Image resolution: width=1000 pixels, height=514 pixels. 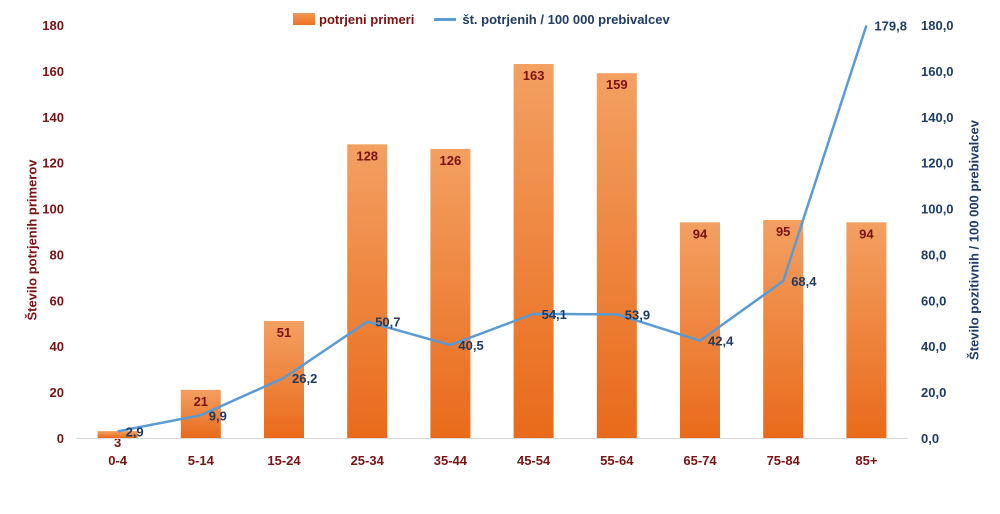 I want to click on x-tick-label: 85+, so click(x=866, y=460).